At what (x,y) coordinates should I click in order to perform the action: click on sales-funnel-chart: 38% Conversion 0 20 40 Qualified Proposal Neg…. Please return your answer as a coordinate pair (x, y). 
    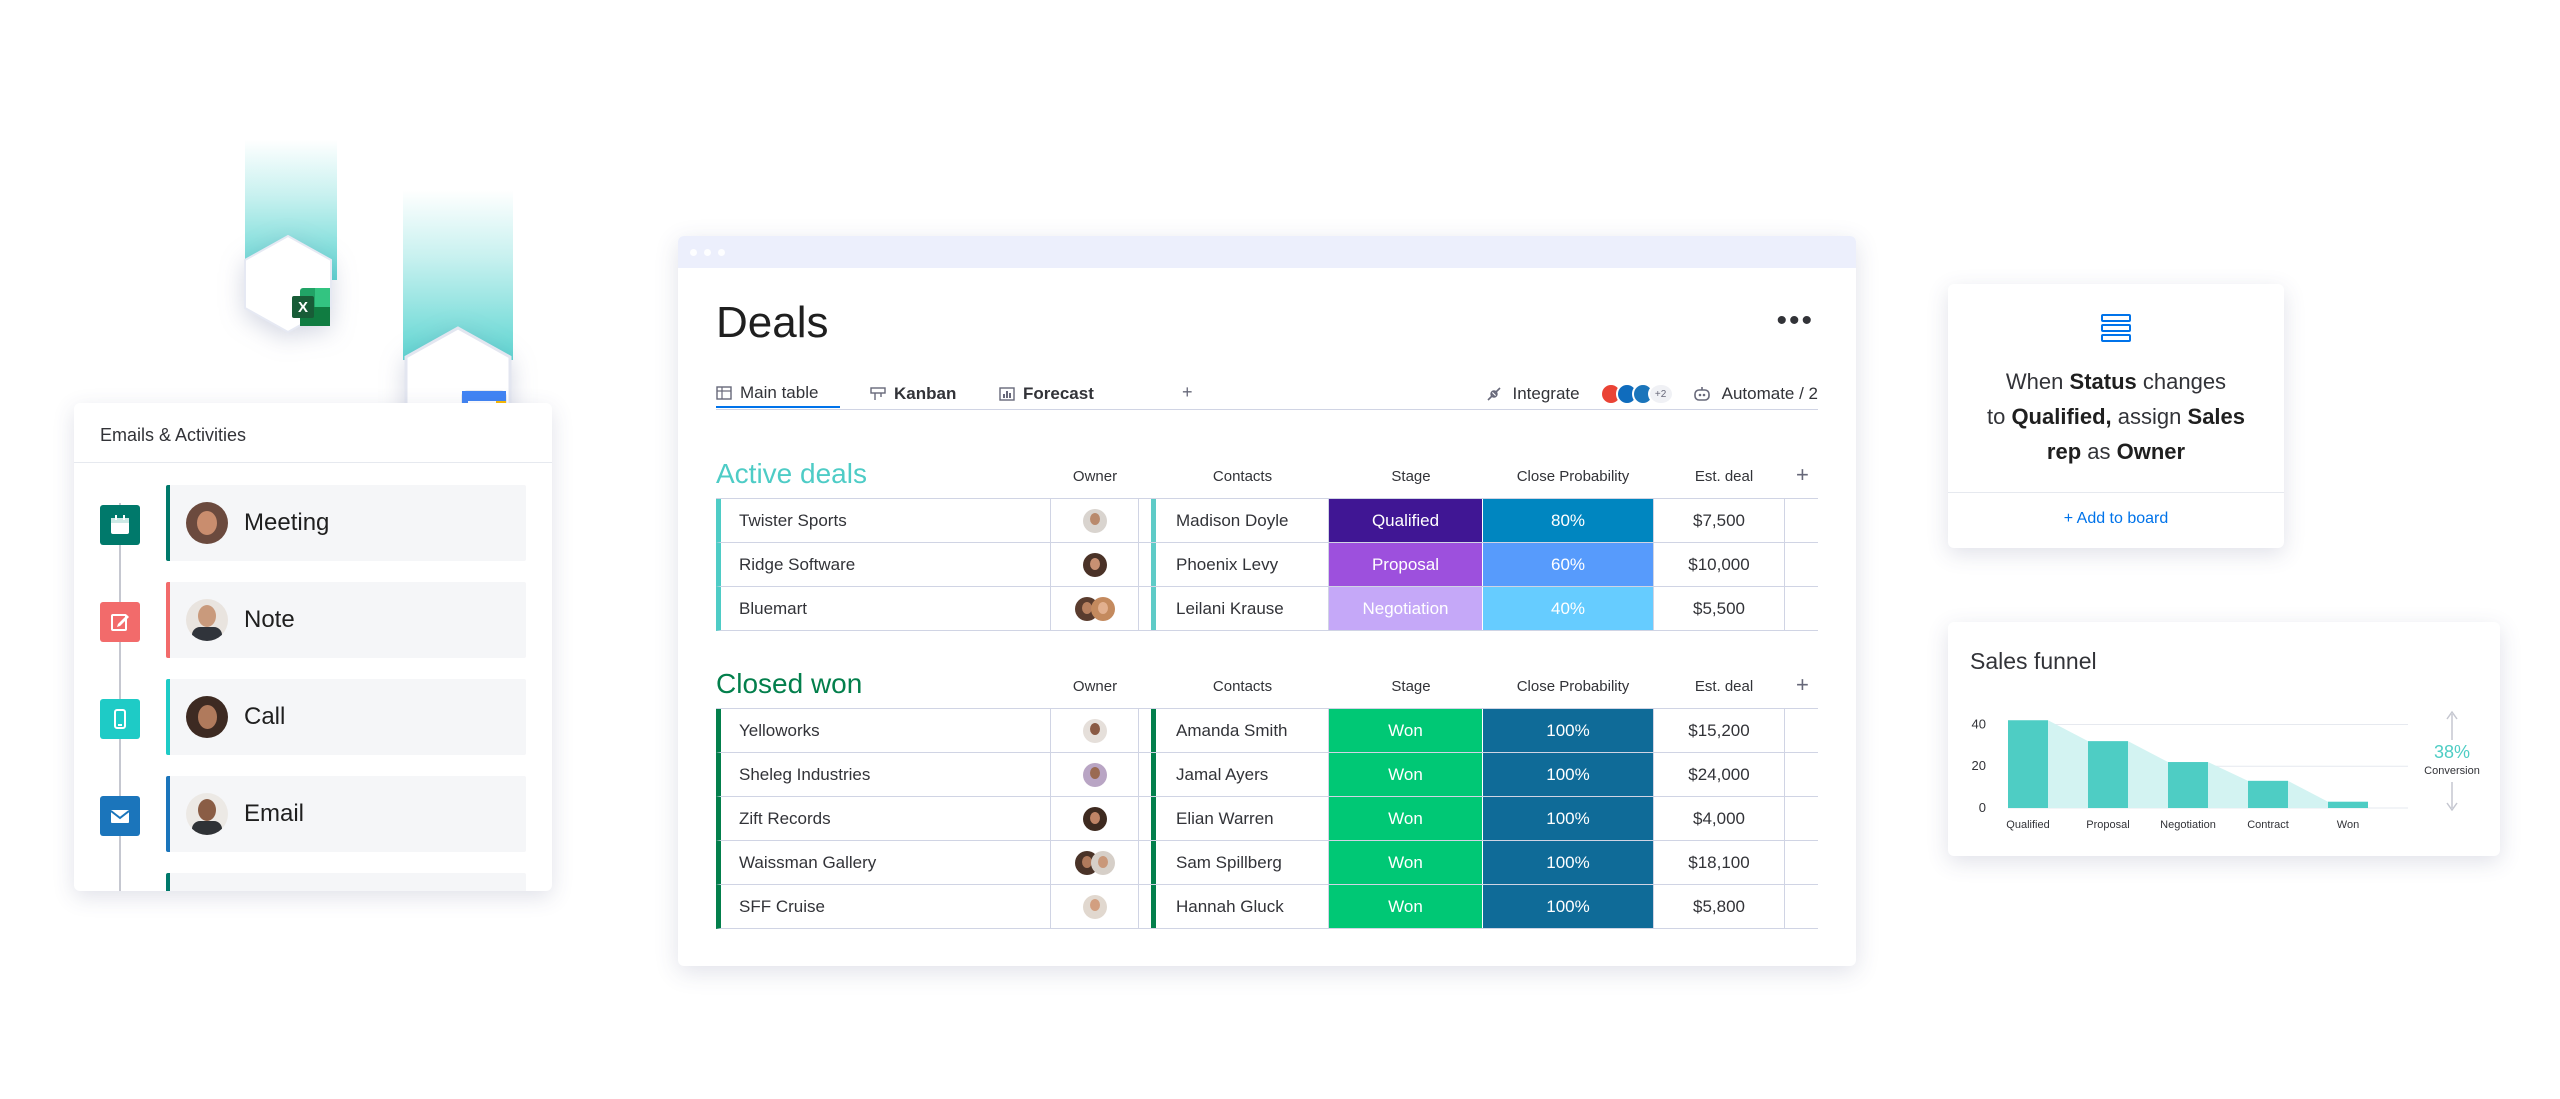
    Looking at the image, I should click on (2226, 770).